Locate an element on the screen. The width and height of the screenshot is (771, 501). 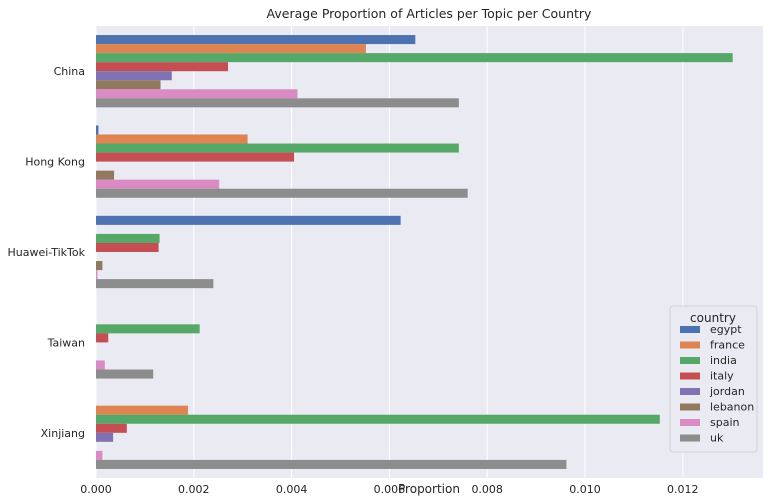
legend-swatch-jordan is located at coordinates (690, 391).